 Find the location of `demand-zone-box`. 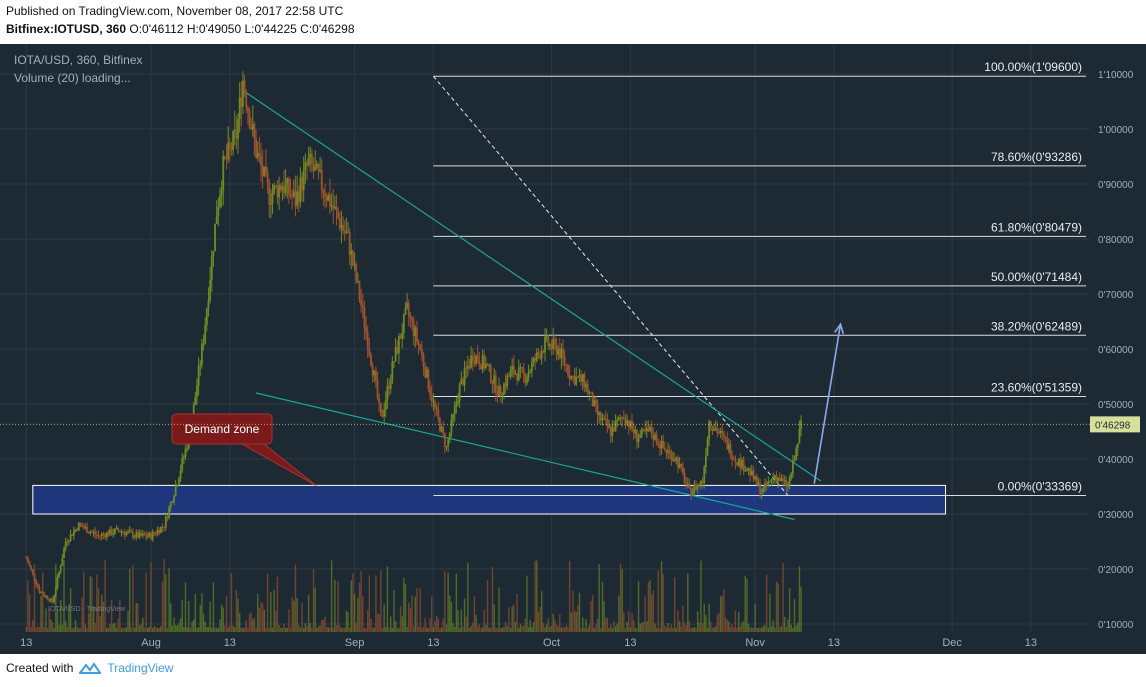

demand-zone-box is located at coordinates (489, 499).